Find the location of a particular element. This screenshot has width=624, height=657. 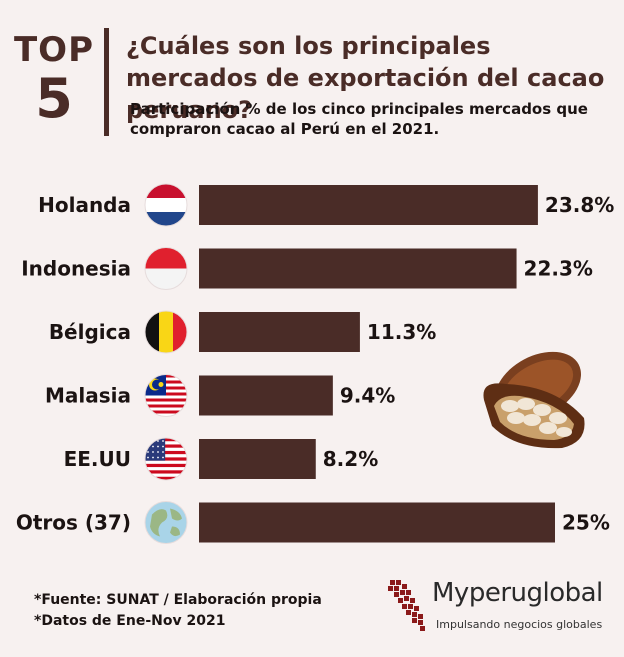

category-label: Indonesia is located at coordinates (76, 269).